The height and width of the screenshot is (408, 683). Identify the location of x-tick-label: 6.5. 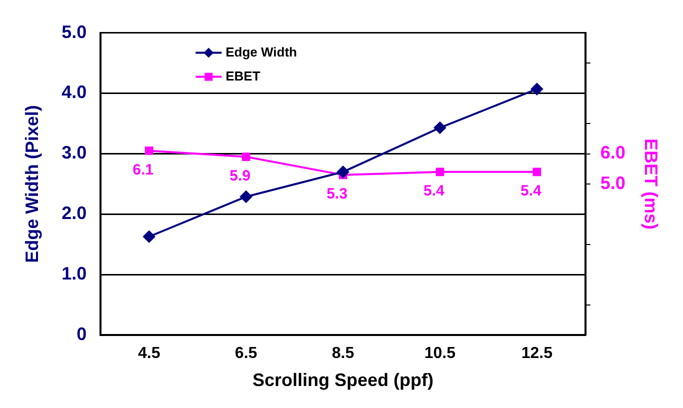
(246, 353).